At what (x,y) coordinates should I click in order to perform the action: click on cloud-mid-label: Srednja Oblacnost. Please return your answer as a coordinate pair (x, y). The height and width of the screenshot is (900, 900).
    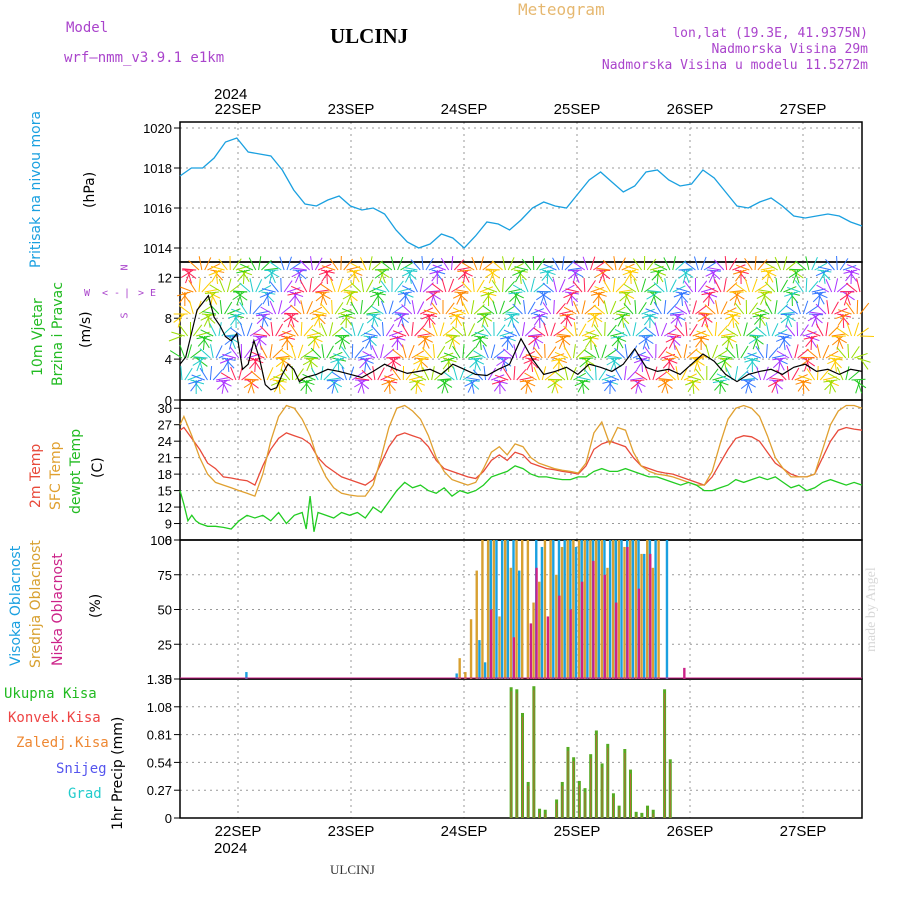
    Looking at the image, I should click on (36, 604).